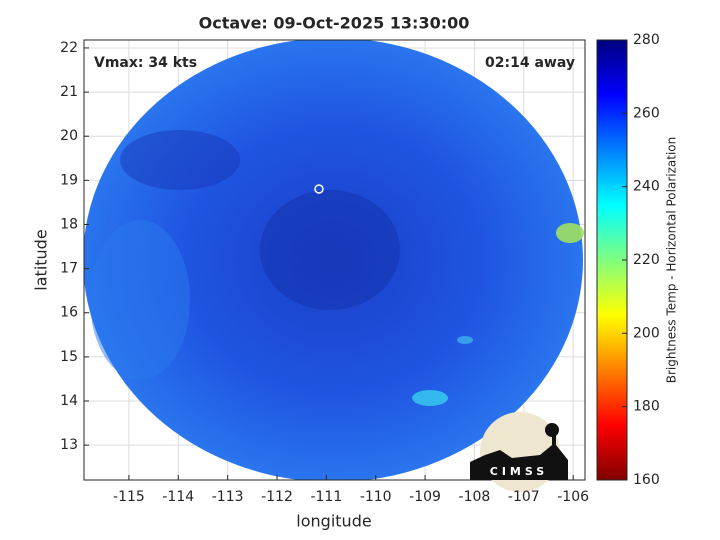 The width and height of the screenshot is (720, 540). I want to click on annotation: 02:14 away, so click(530, 63).